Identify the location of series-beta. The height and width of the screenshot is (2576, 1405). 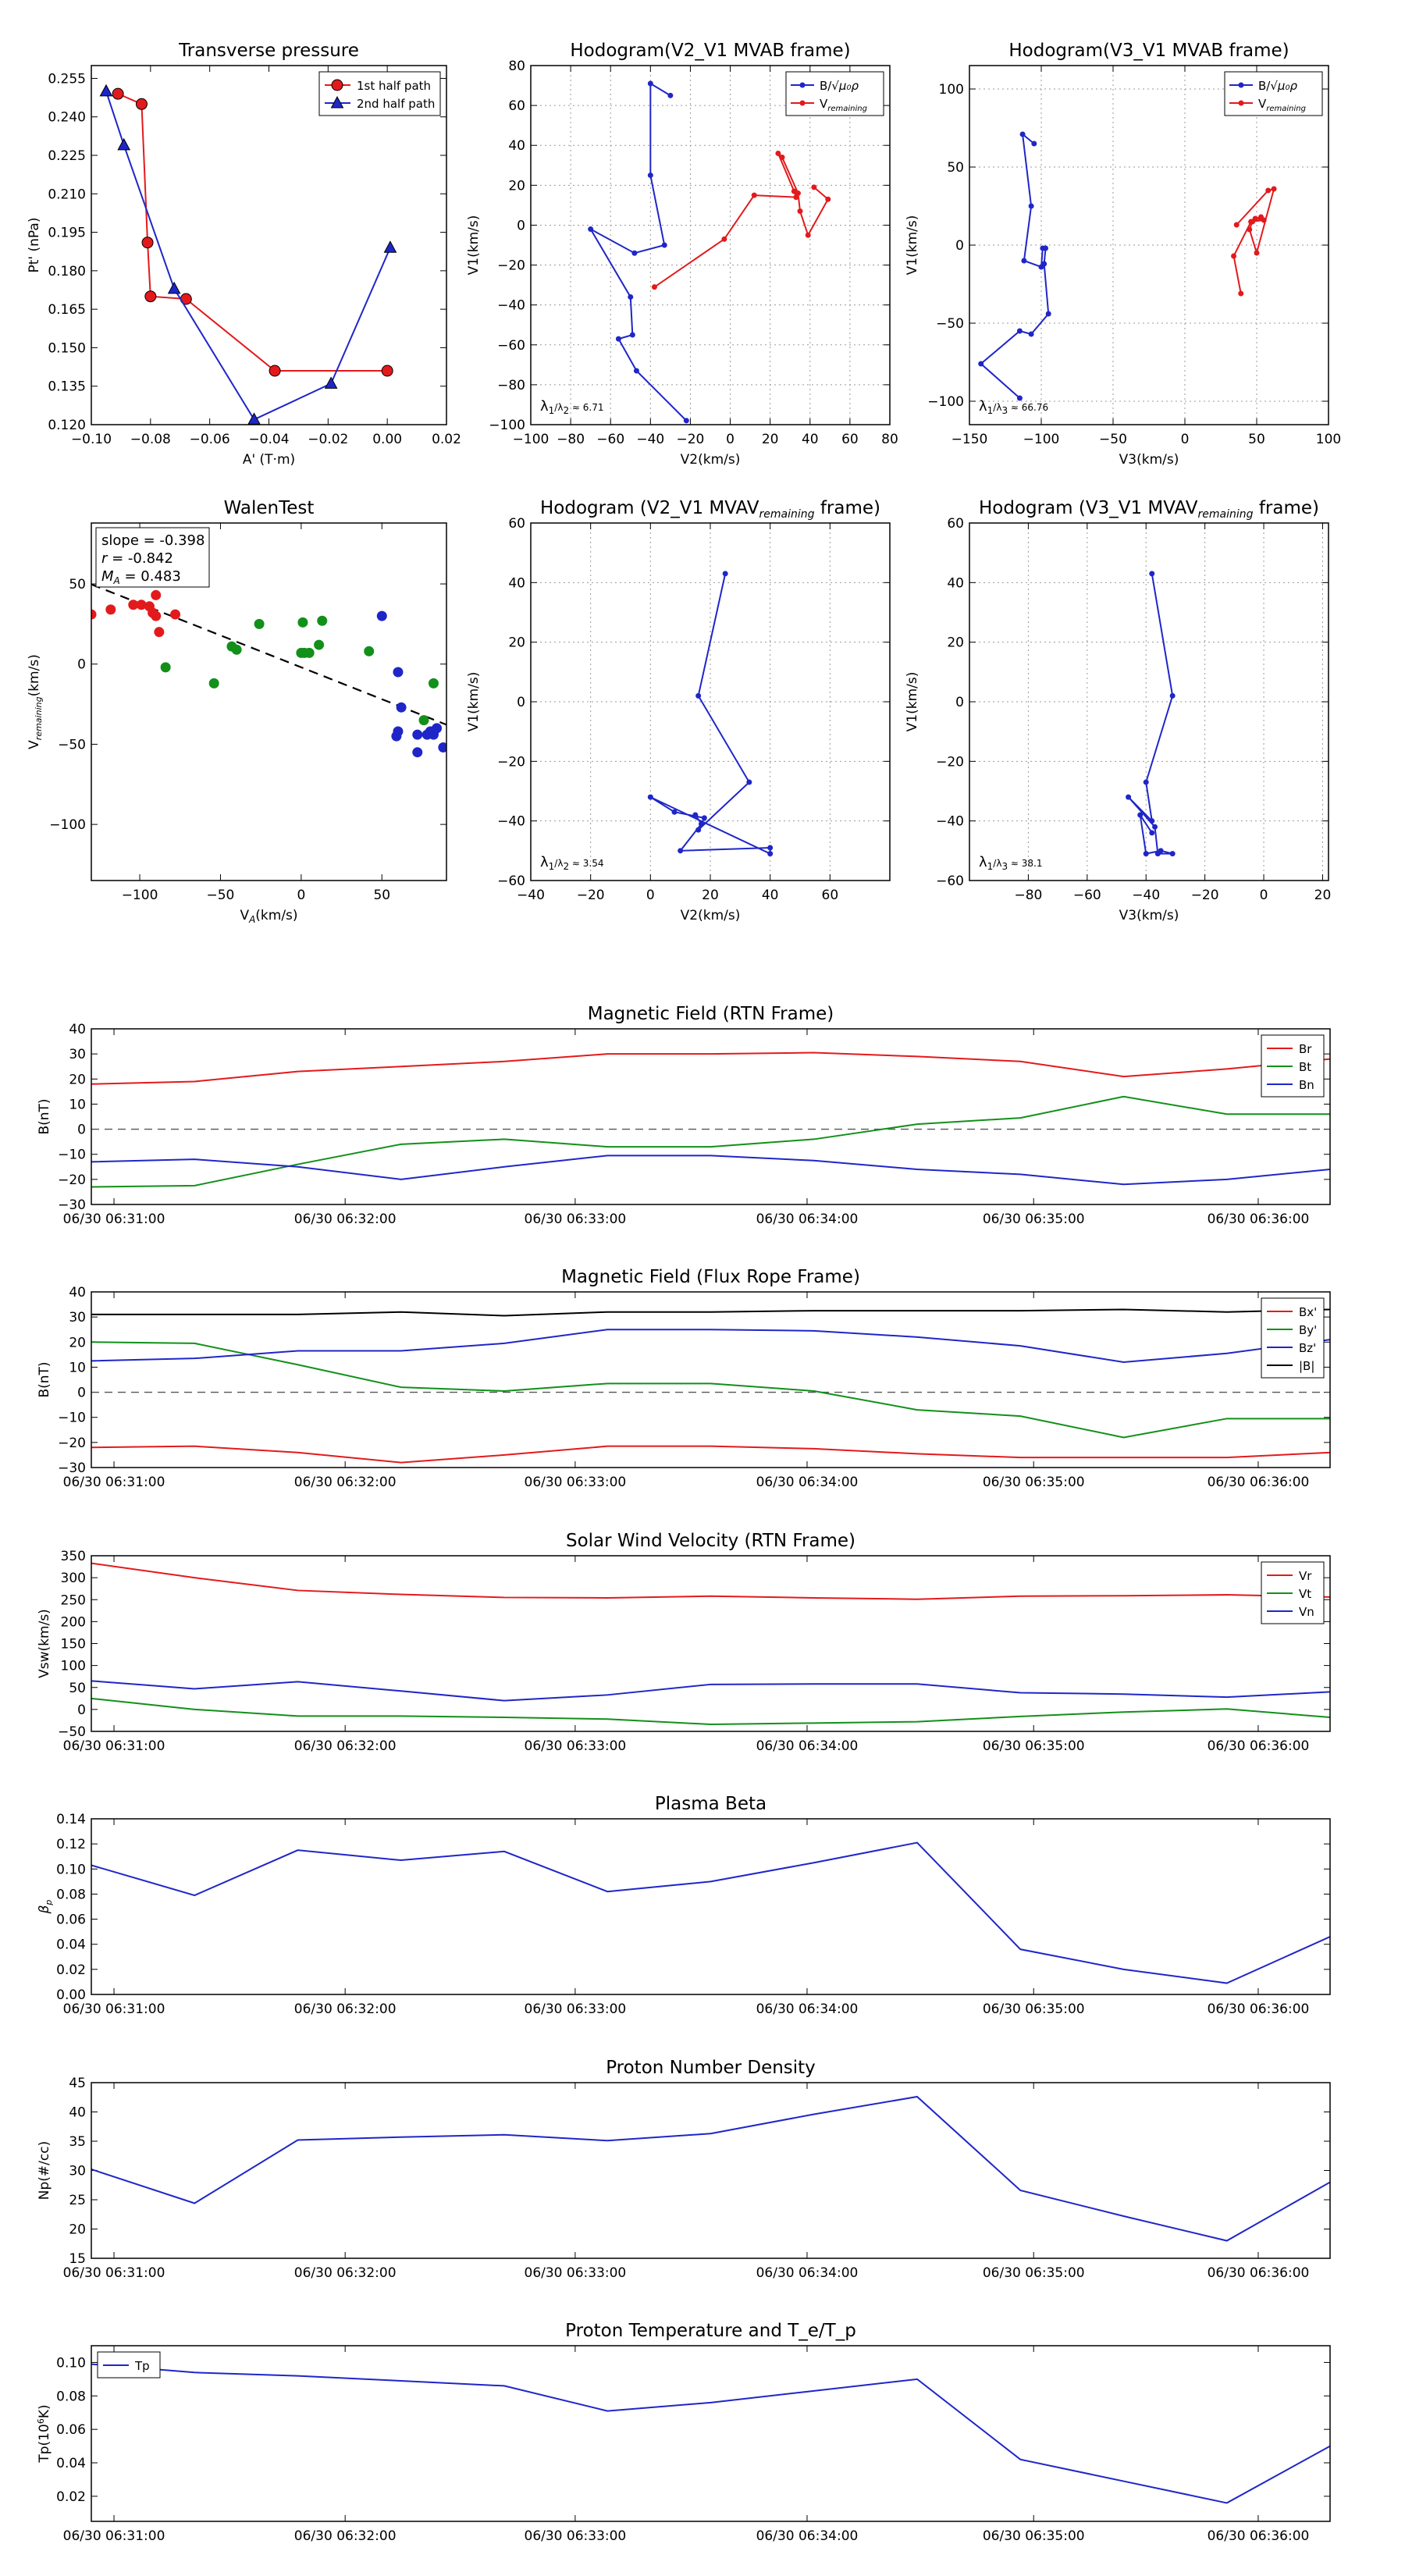
(711, 1912).